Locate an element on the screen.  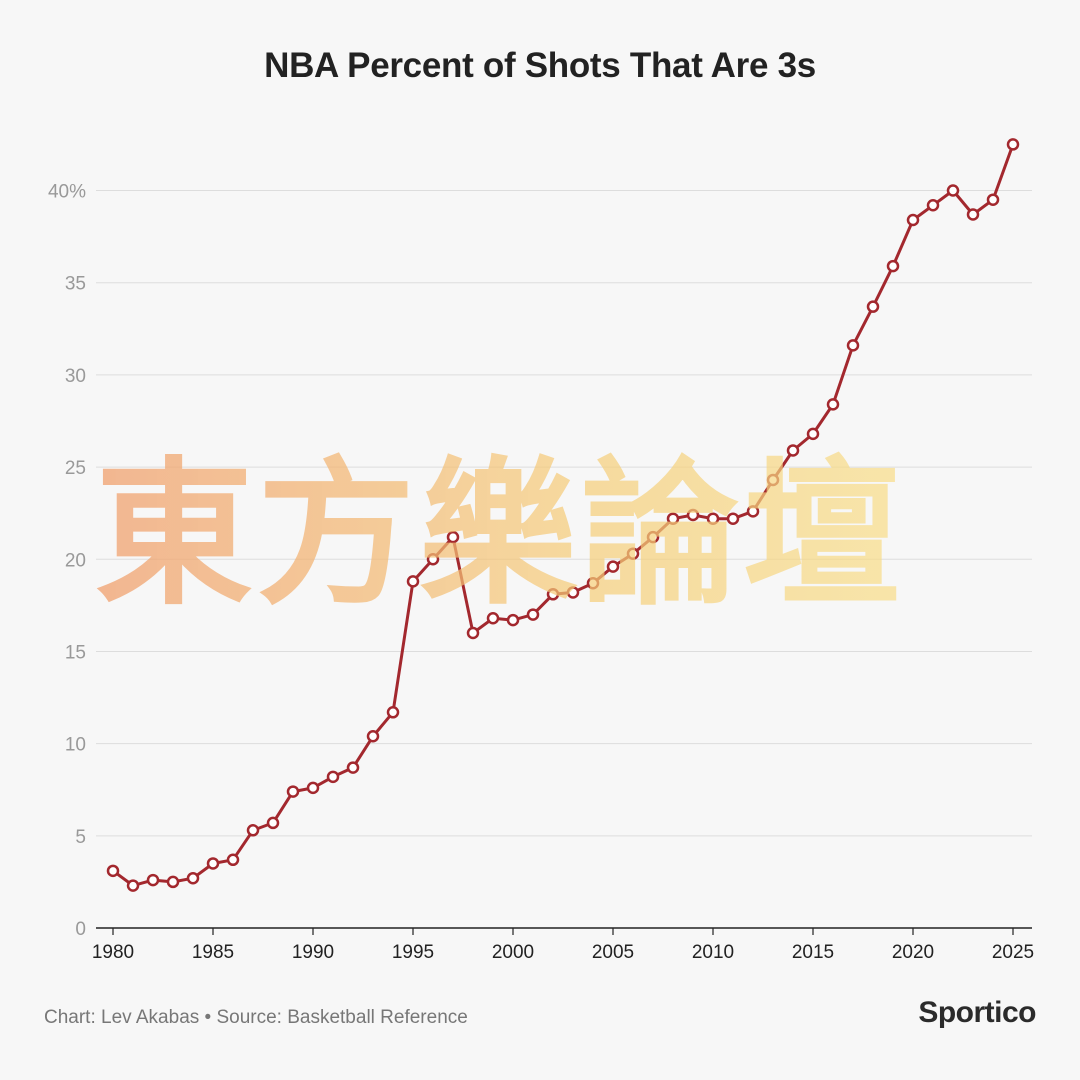
x-tick-label: 2020 is located at coordinates (913, 952).